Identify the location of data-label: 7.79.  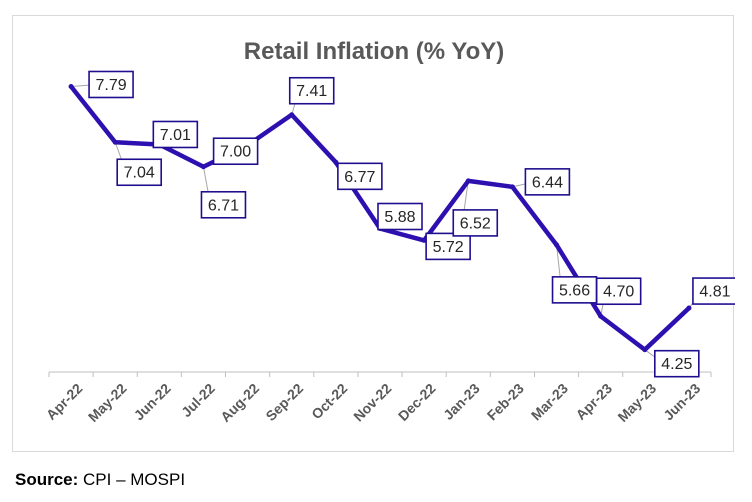
(110, 85).